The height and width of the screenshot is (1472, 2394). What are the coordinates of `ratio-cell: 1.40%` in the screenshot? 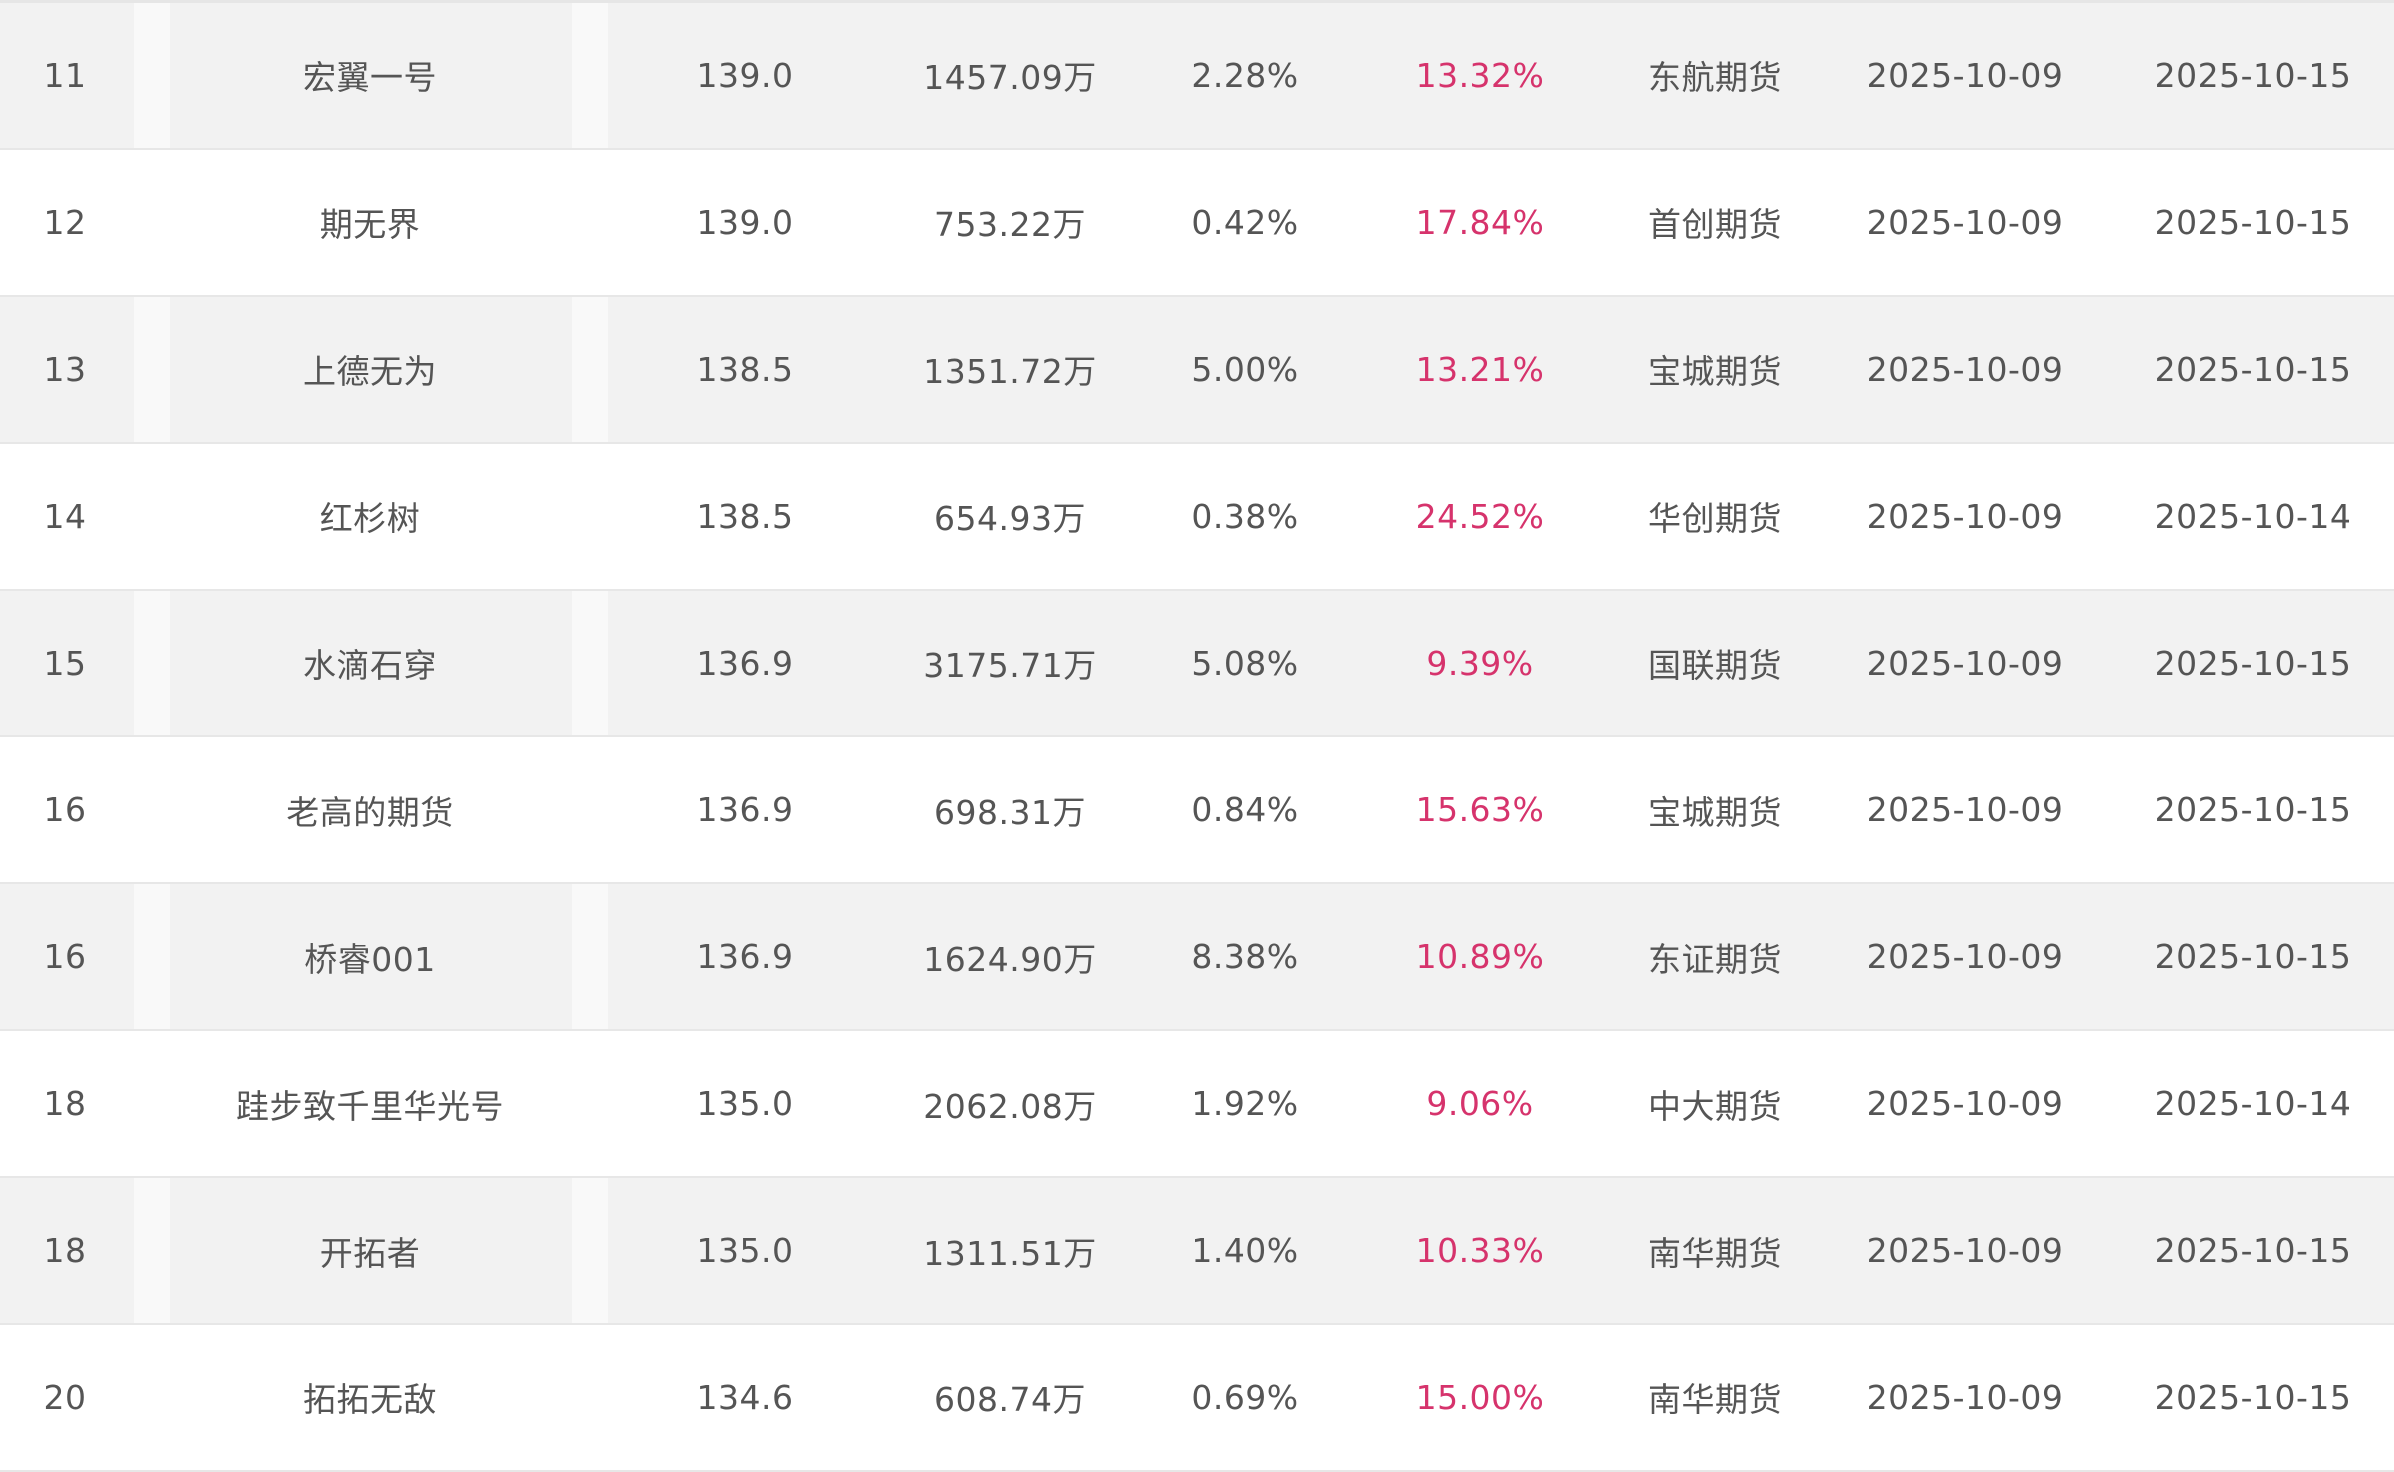 It's located at (1245, 1251).